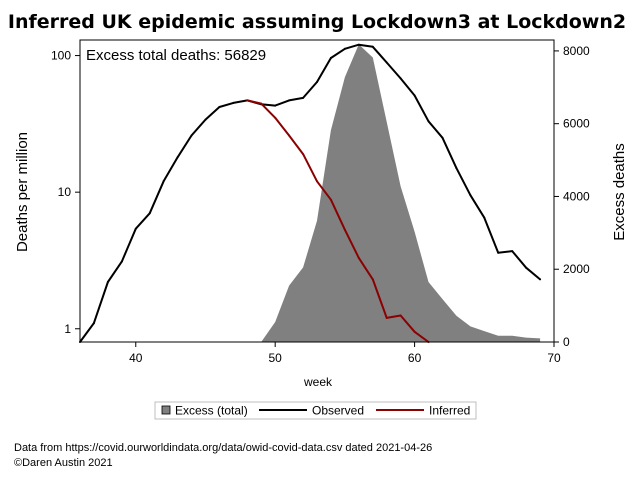  What do you see at coordinates (67, 329) in the screenshot?
I see `y-left-tick-label: 1` at bounding box center [67, 329].